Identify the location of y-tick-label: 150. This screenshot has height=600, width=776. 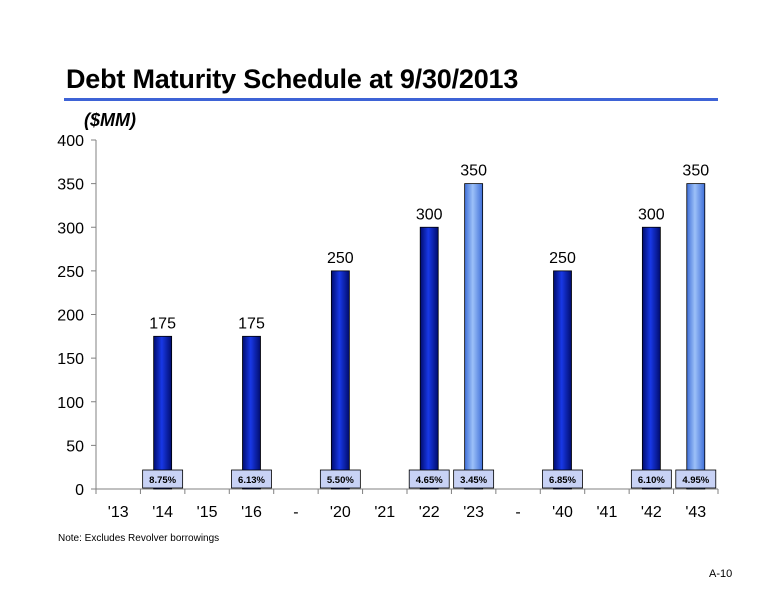
(70, 359).